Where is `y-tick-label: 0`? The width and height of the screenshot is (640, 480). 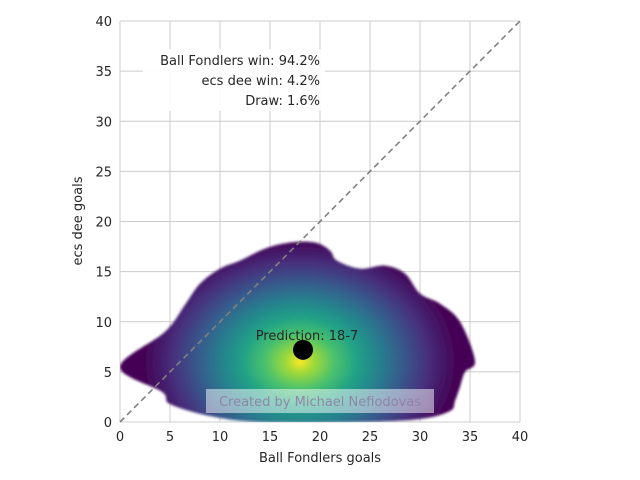 y-tick-label: 0 is located at coordinates (108, 423).